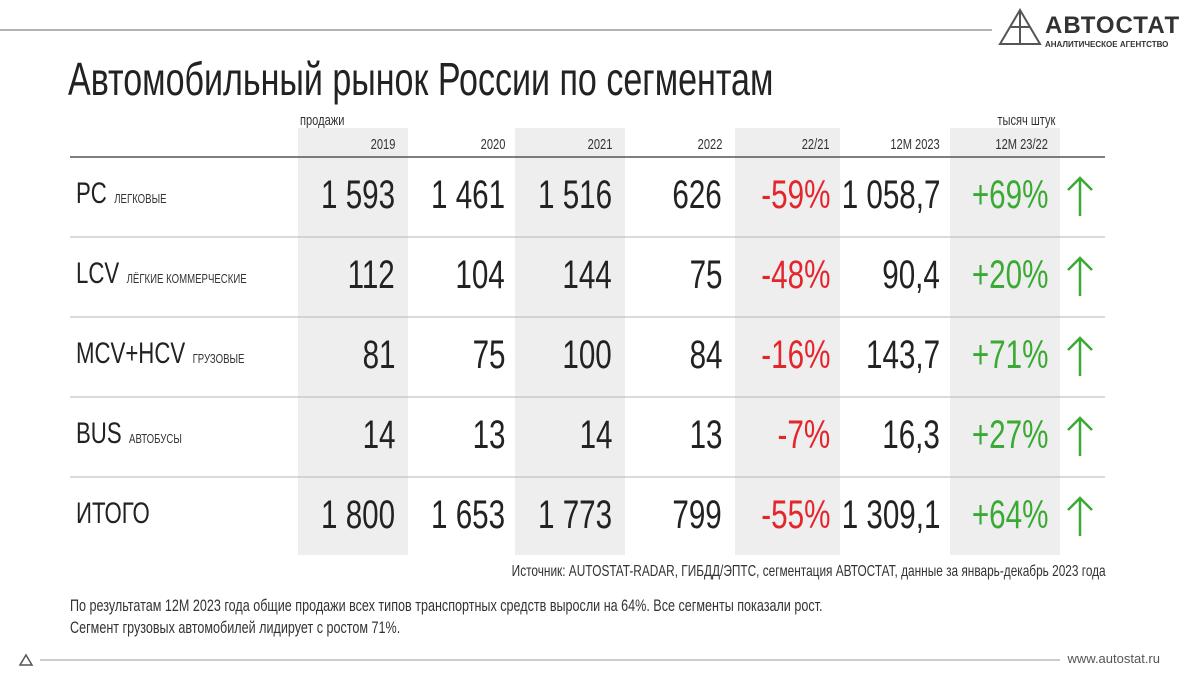 The width and height of the screenshot is (1200, 675). What do you see at coordinates (99, 433) in the screenshot?
I see `segment-code: BUS` at bounding box center [99, 433].